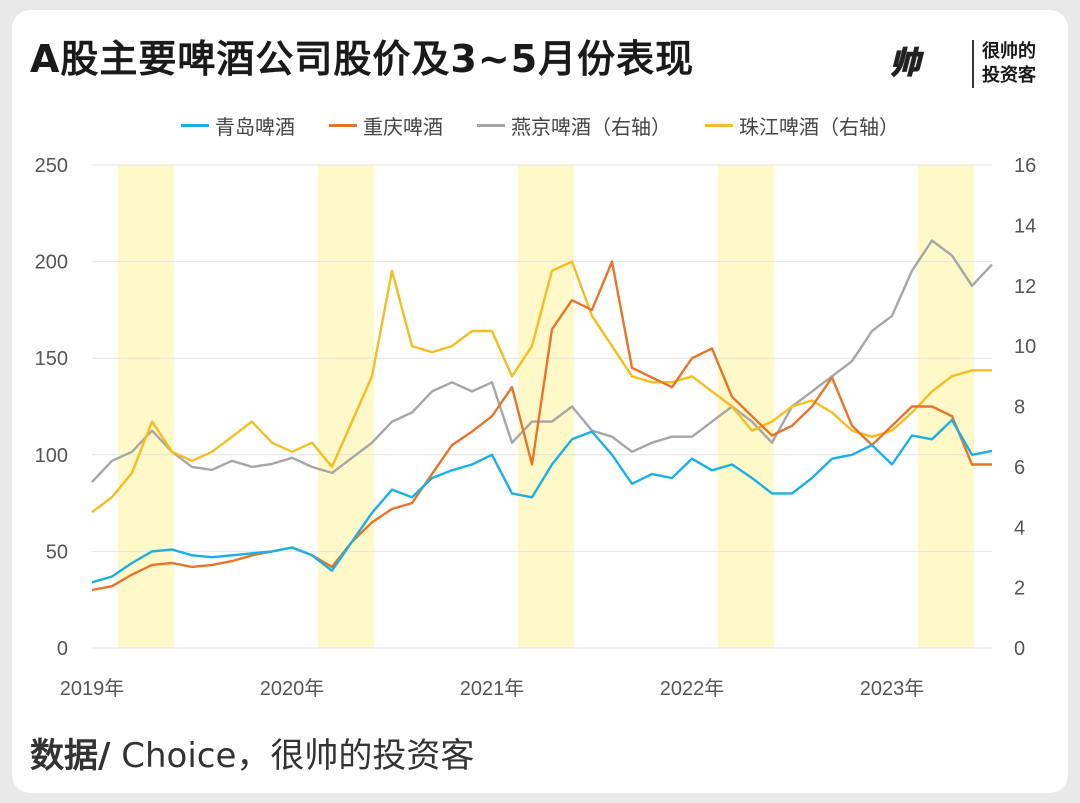 This screenshot has width=1080, height=803. Describe the element at coordinates (719, 125) in the screenshot. I see `legend-swatch-zhujiang` at that location.